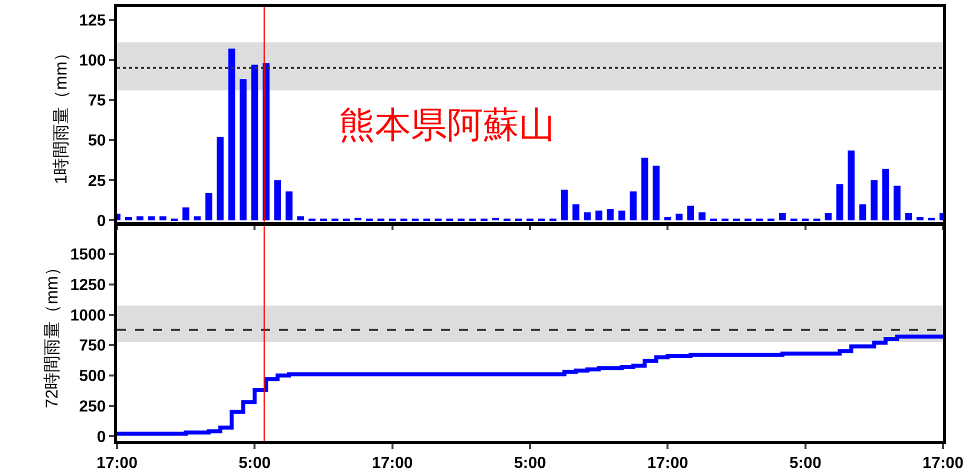  I want to click on y-tick-label: 750, so click(92, 346).